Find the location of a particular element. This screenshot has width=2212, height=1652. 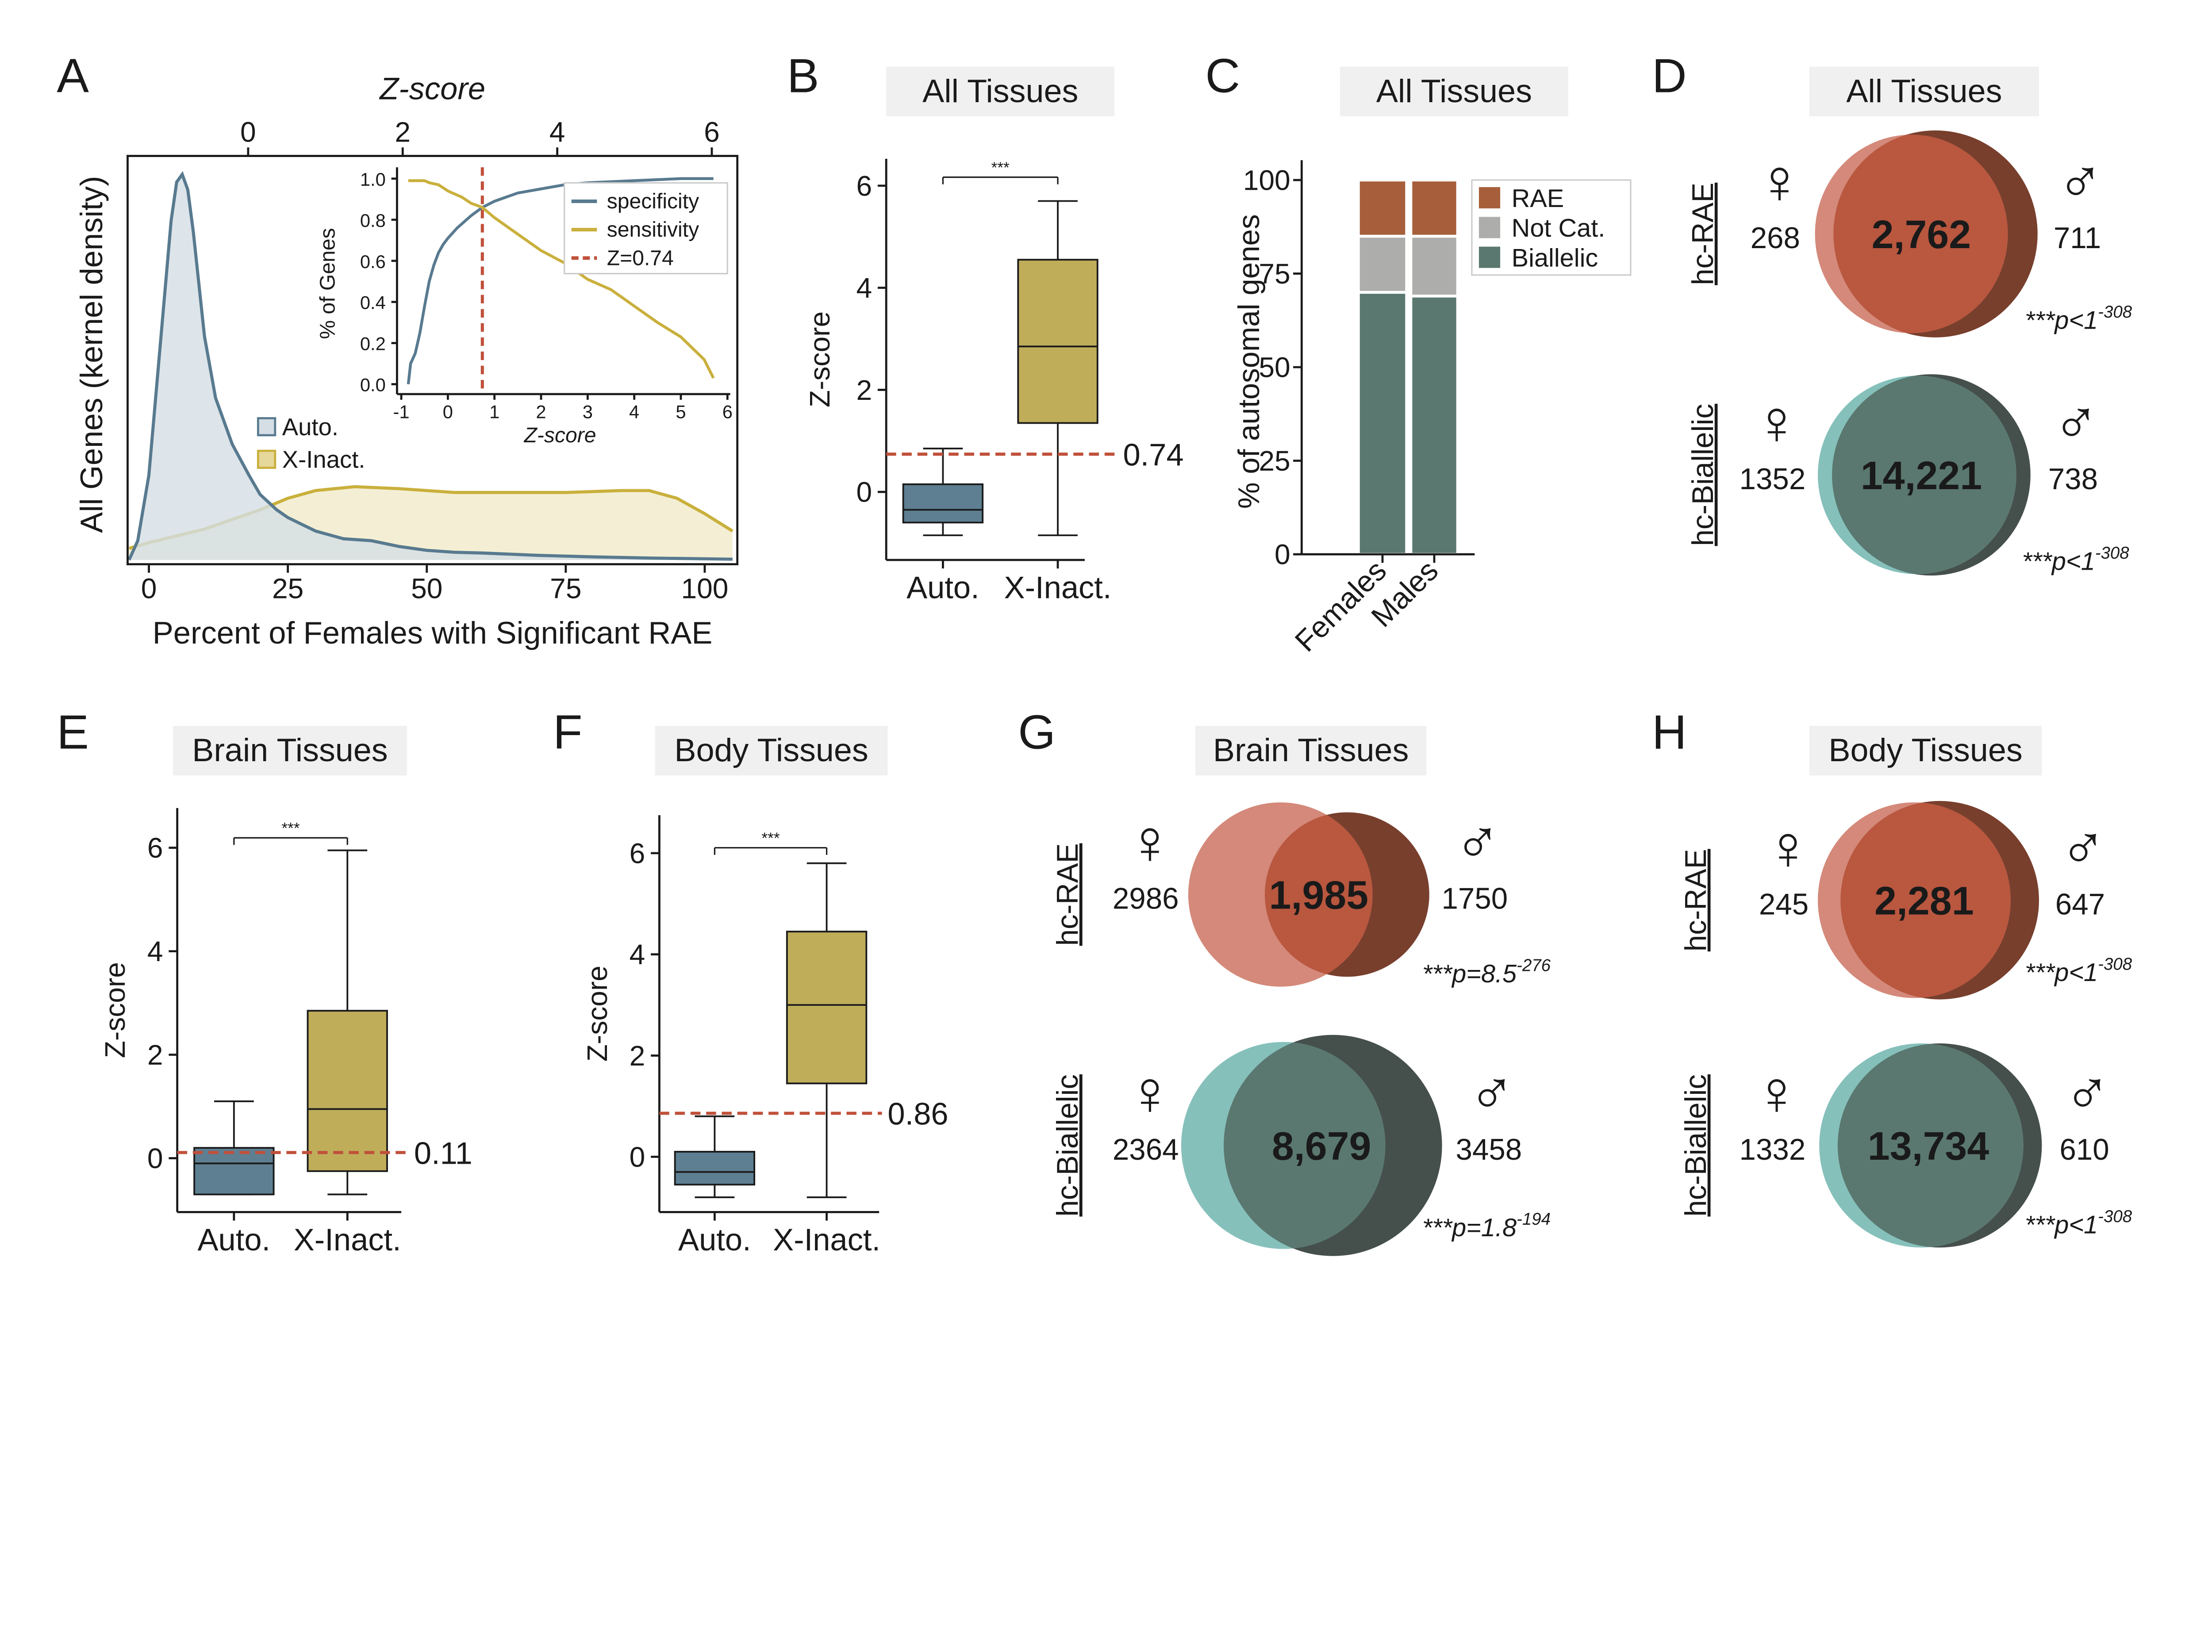

inset-y-tick-label: 1.0 is located at coordinates (373, 179).